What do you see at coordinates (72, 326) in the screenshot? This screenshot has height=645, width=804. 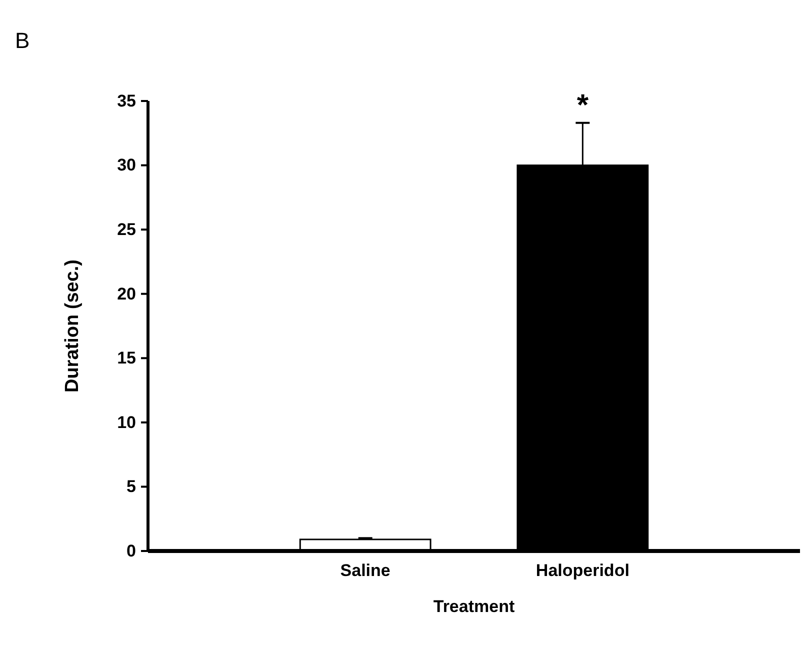 I see `y-axis-title: Duration (sec.)` at bounding box center [72, 326].